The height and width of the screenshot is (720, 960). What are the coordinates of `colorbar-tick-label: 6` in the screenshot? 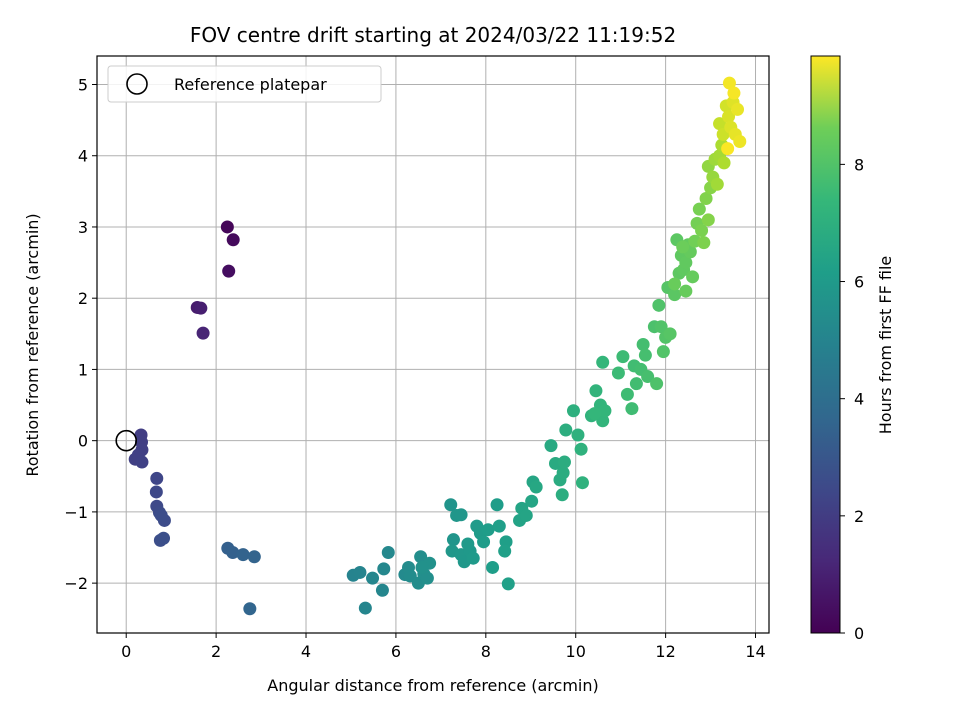 It's located at (859, 282).